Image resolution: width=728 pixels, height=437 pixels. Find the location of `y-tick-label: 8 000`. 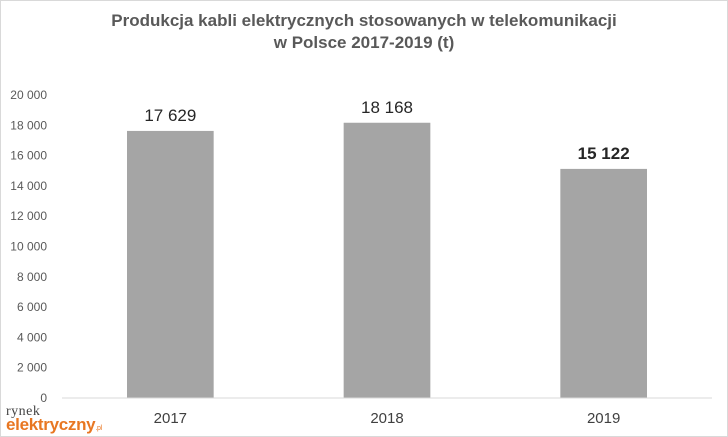

y-tick-label: 8 000 is located at coordinates (32, 277).